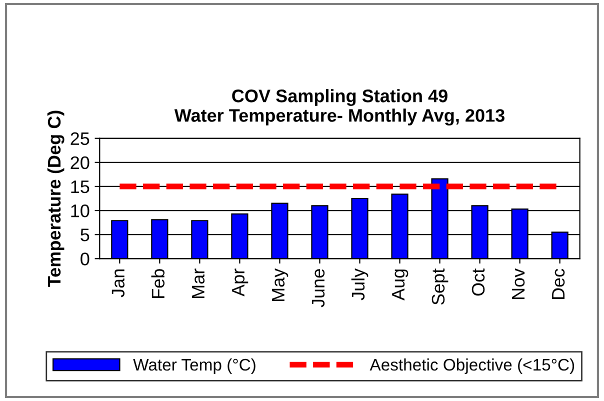 The height and width of the screenshot is (401, 604). What do you see at coordinates (158, 283) in the screenshot?
I see `x-tick-label: Feb` at bounding box center [158, 283].